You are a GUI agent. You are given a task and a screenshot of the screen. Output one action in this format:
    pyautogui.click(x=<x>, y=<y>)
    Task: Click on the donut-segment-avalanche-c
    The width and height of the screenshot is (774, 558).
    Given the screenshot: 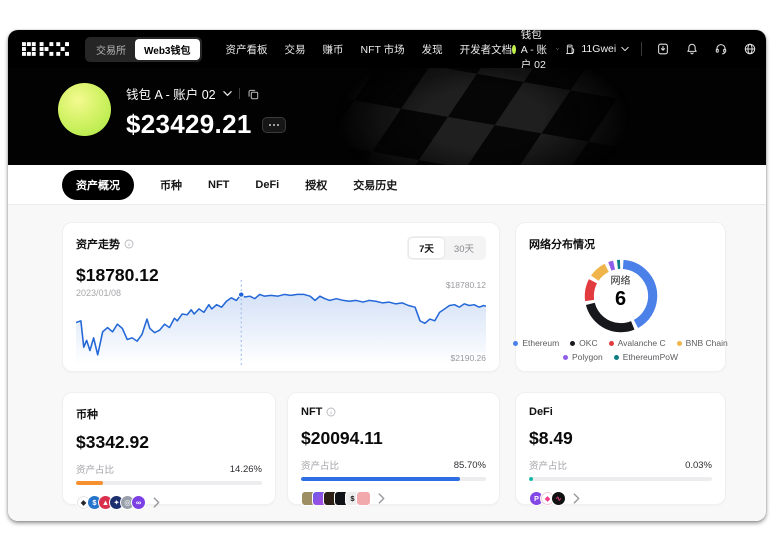 What is the action you would take?
    pyautogui.click(x=620, y=296)
    